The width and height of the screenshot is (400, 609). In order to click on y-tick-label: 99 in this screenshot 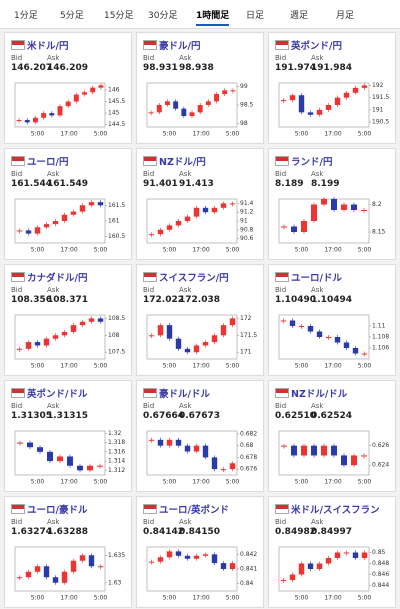, I will do `click(244, 86)`.